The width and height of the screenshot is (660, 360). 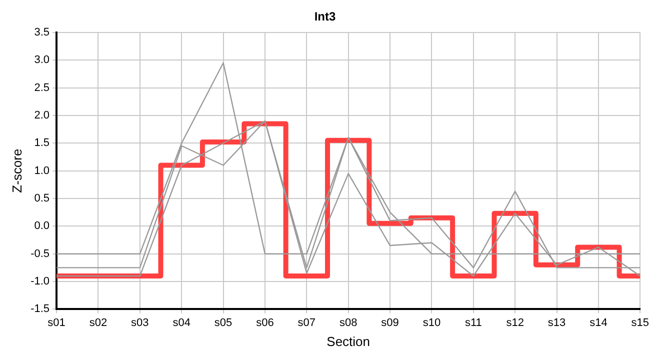 What do you see at coordinates (431, 322) in the screenshot?
I see `x-tick-label: s10` at bounding box center [431, 322].